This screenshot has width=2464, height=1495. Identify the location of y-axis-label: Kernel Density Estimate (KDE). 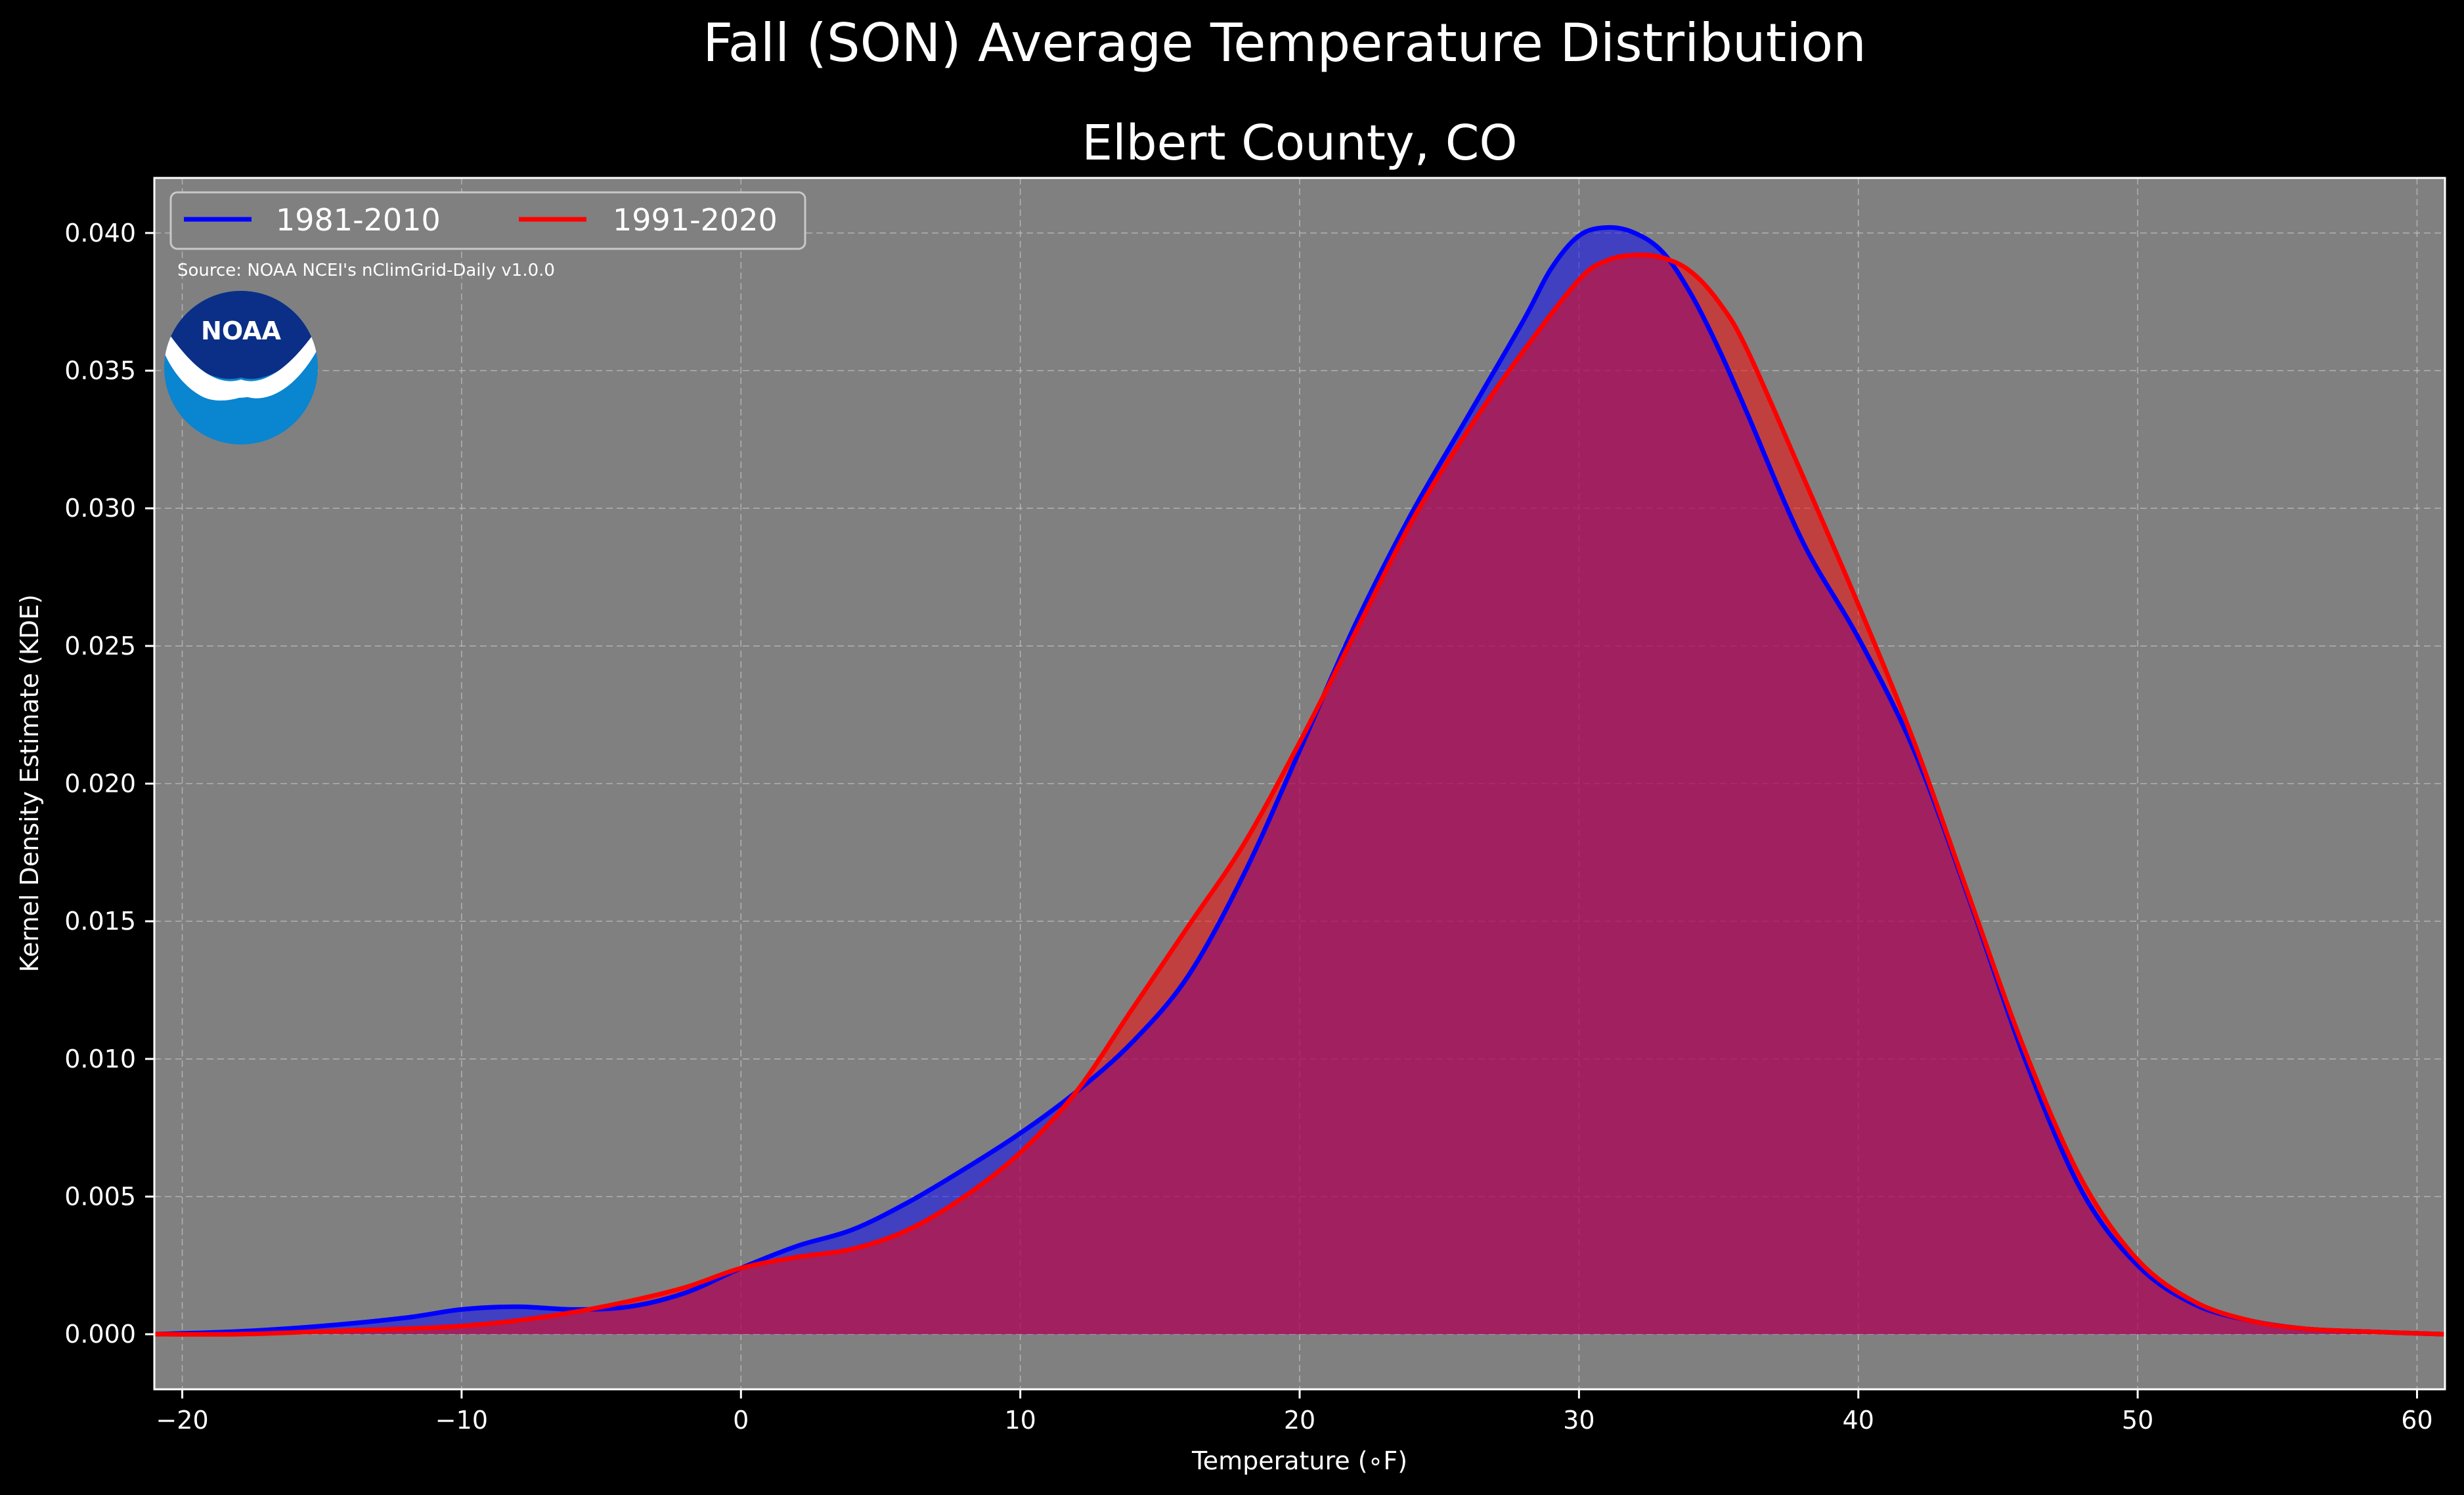
(29, 783).